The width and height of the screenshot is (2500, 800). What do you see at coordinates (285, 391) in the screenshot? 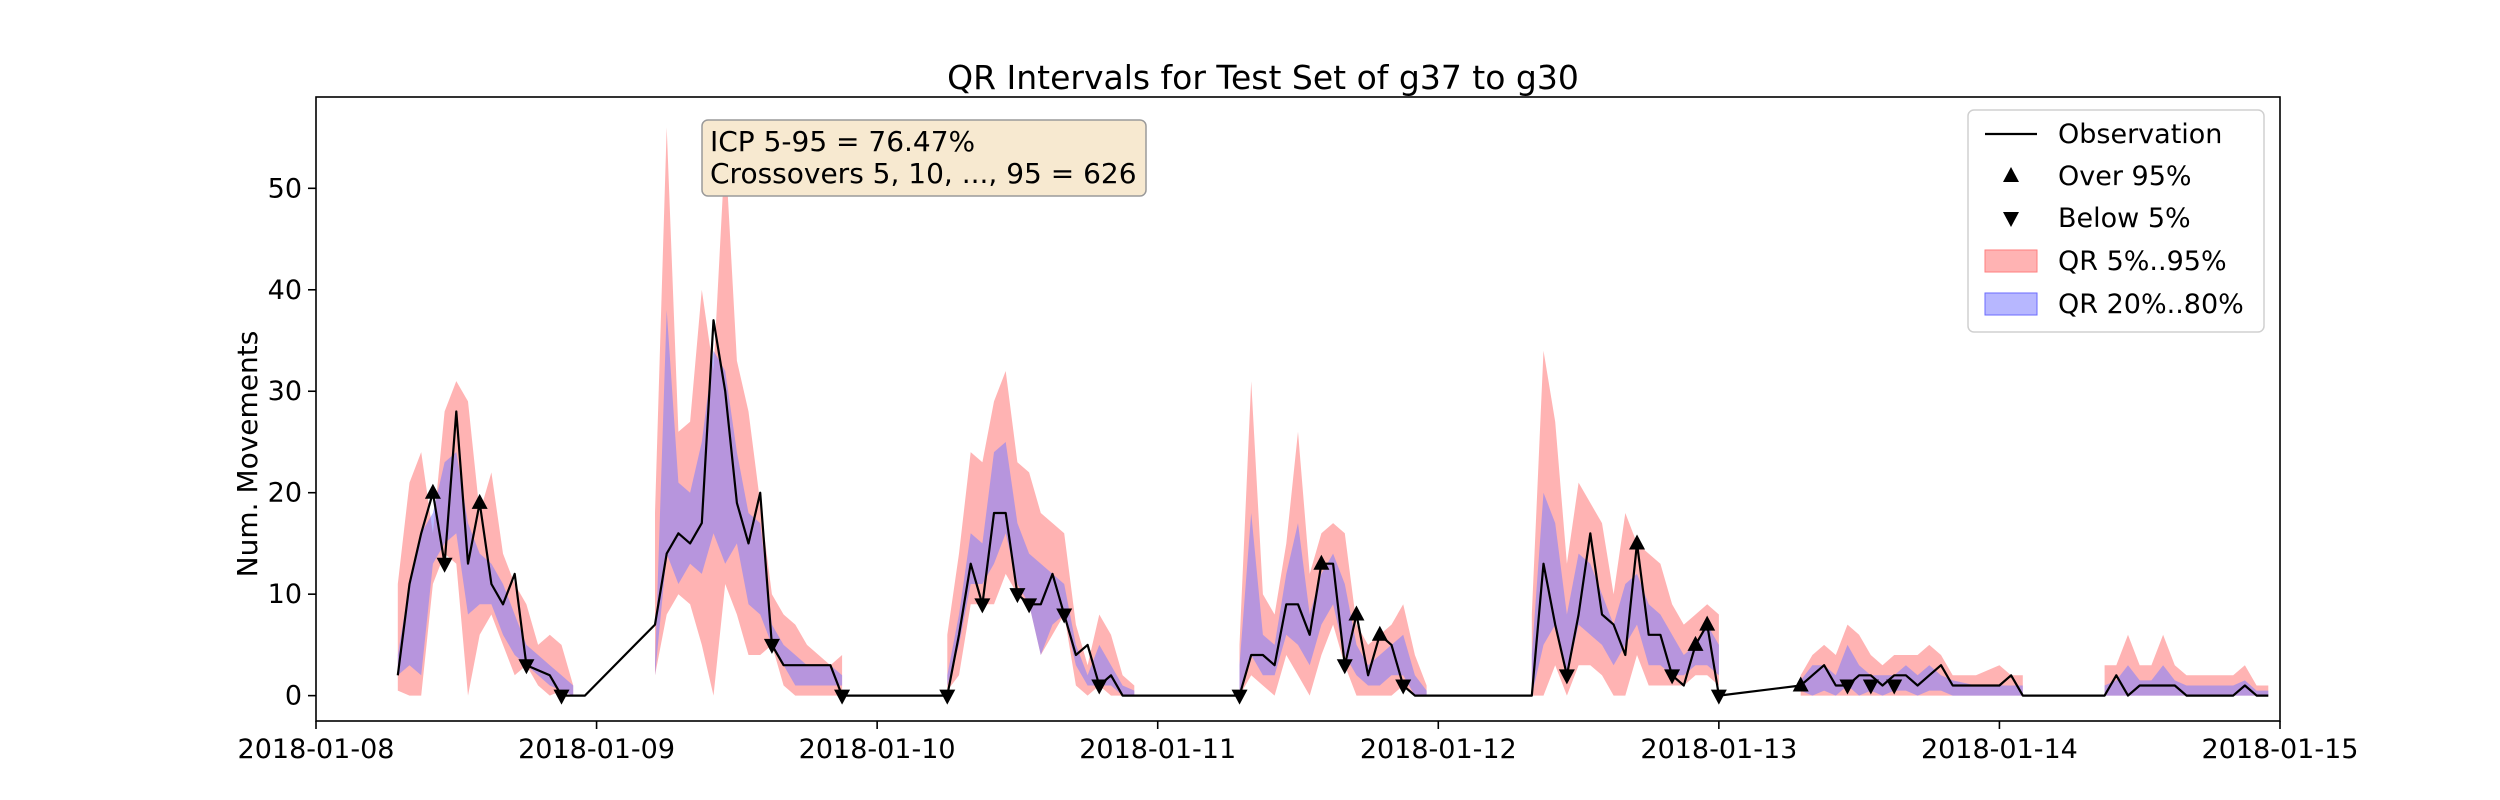
I see `y-tick-label-3: 30` at bounding box center [285, 391].